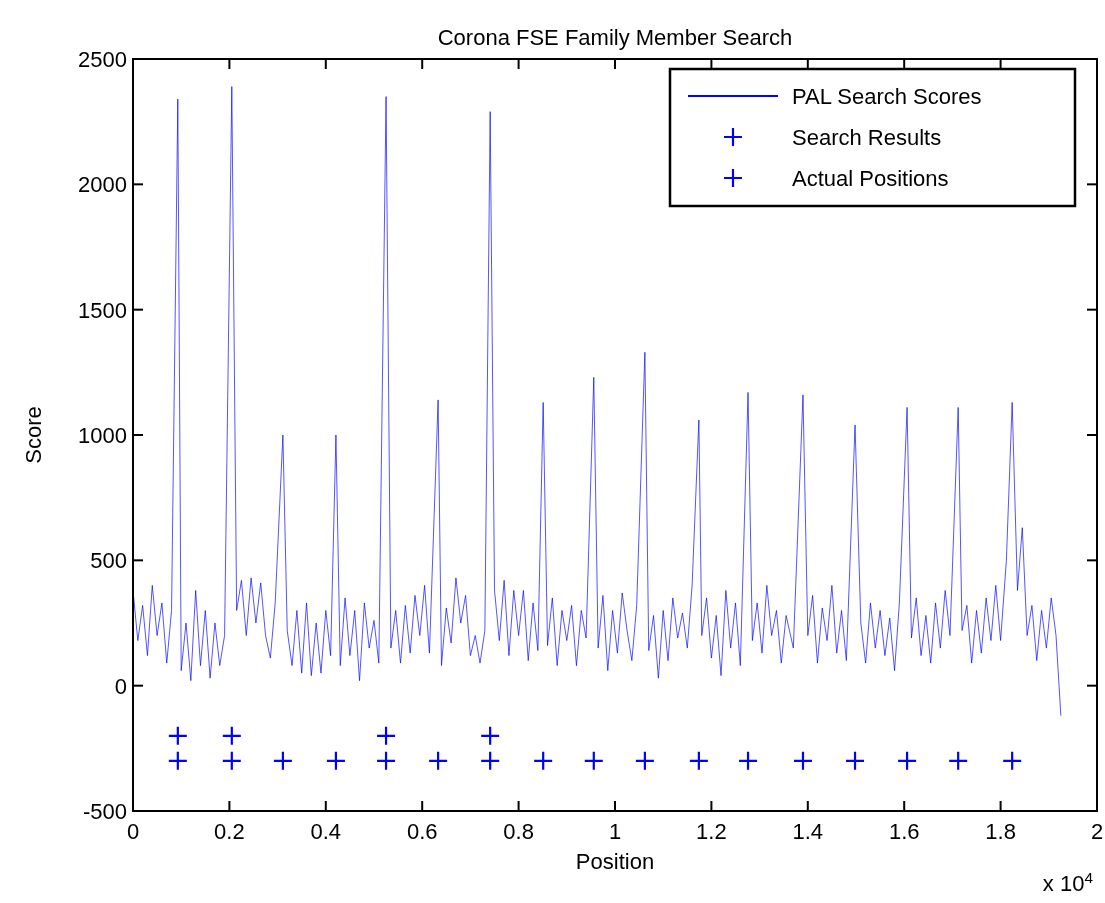 This screenshot has width=1105, height=903. Describe the element at coordinates (102, 310) in the screenshot. I see `y-tick-label: 1500` at that location.